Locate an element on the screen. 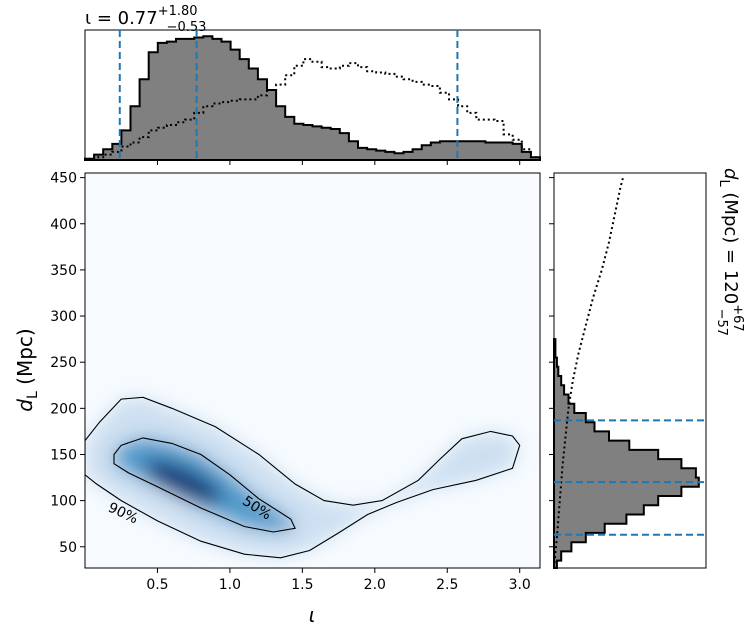 The width and height of the screenshot is (753, 635). x-tick-label: 1.5 is located at coordinates (302, 585).